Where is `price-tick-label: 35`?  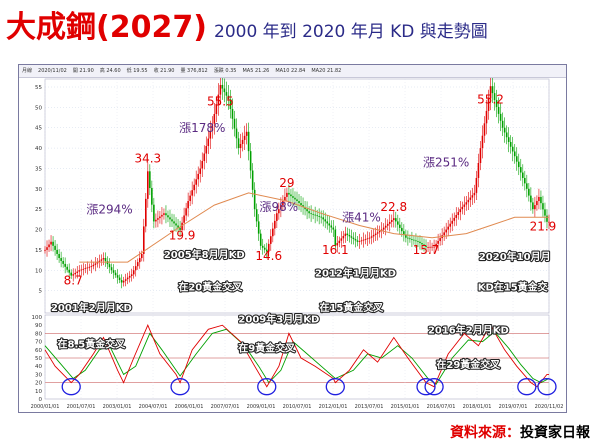
price-tick-label: 35 is located at coordinates (38, 169).